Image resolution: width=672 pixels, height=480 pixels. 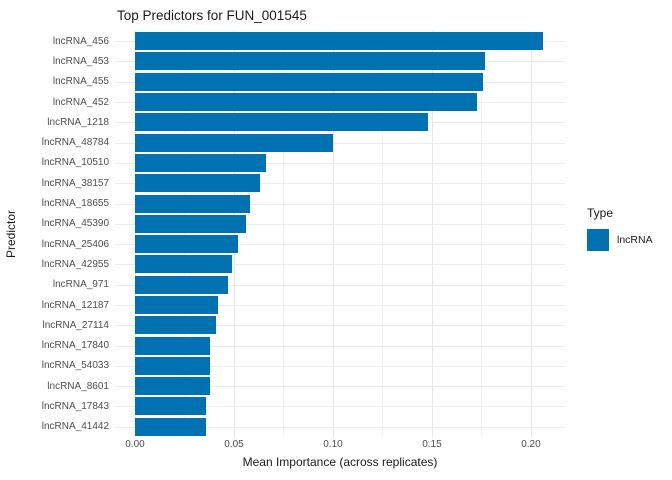 I want to click on x-tick-label-0.15: 0.15, so click(x=432, y=444).